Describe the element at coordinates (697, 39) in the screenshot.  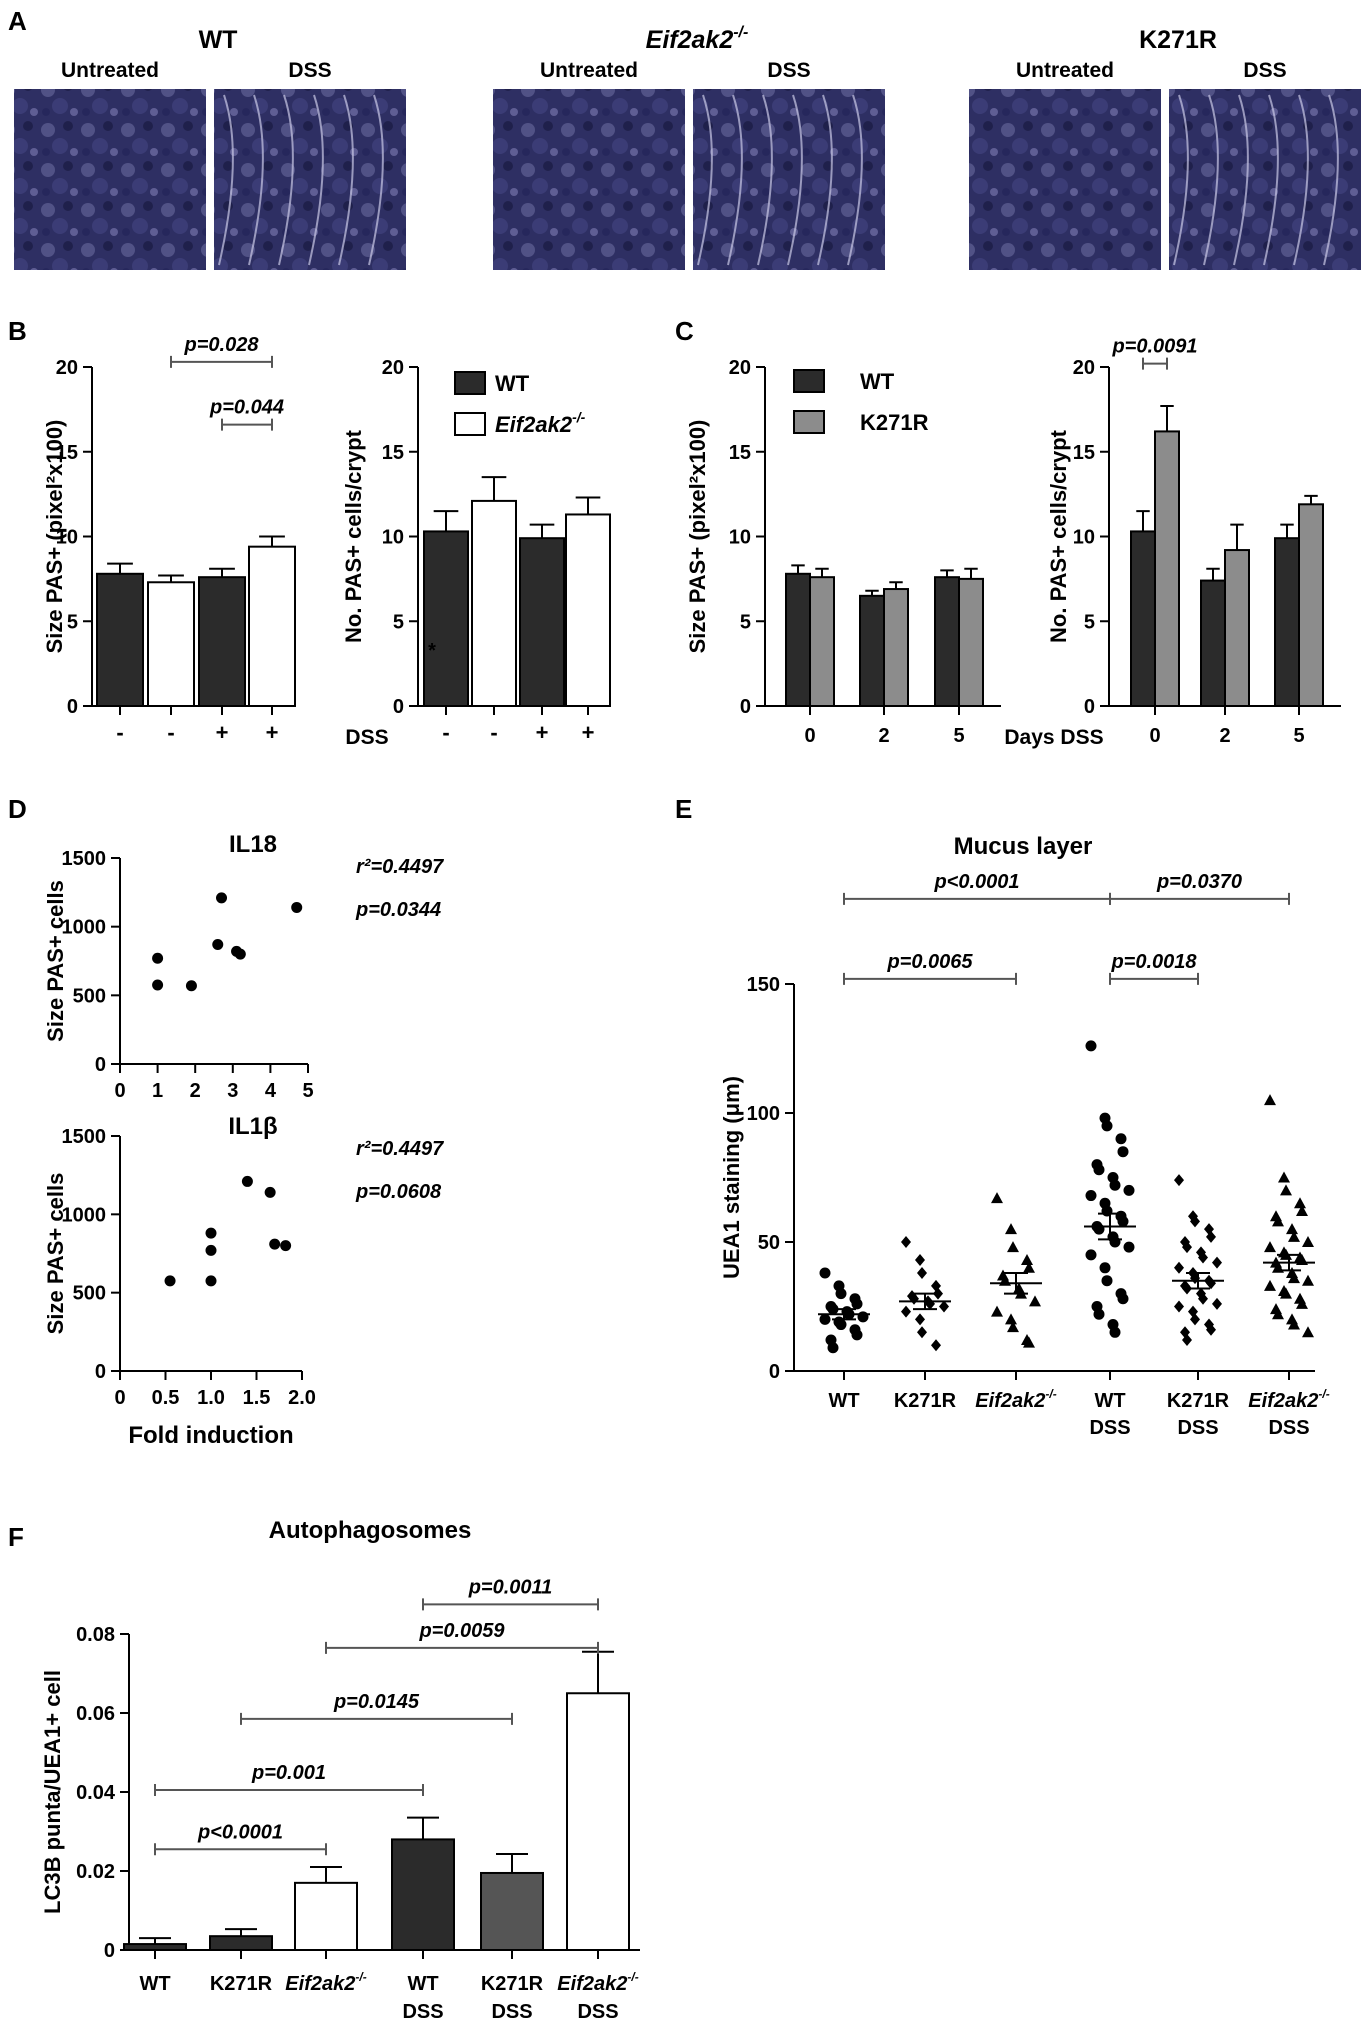
I see `group-title-1: Eif2ak2-/-` at that location.